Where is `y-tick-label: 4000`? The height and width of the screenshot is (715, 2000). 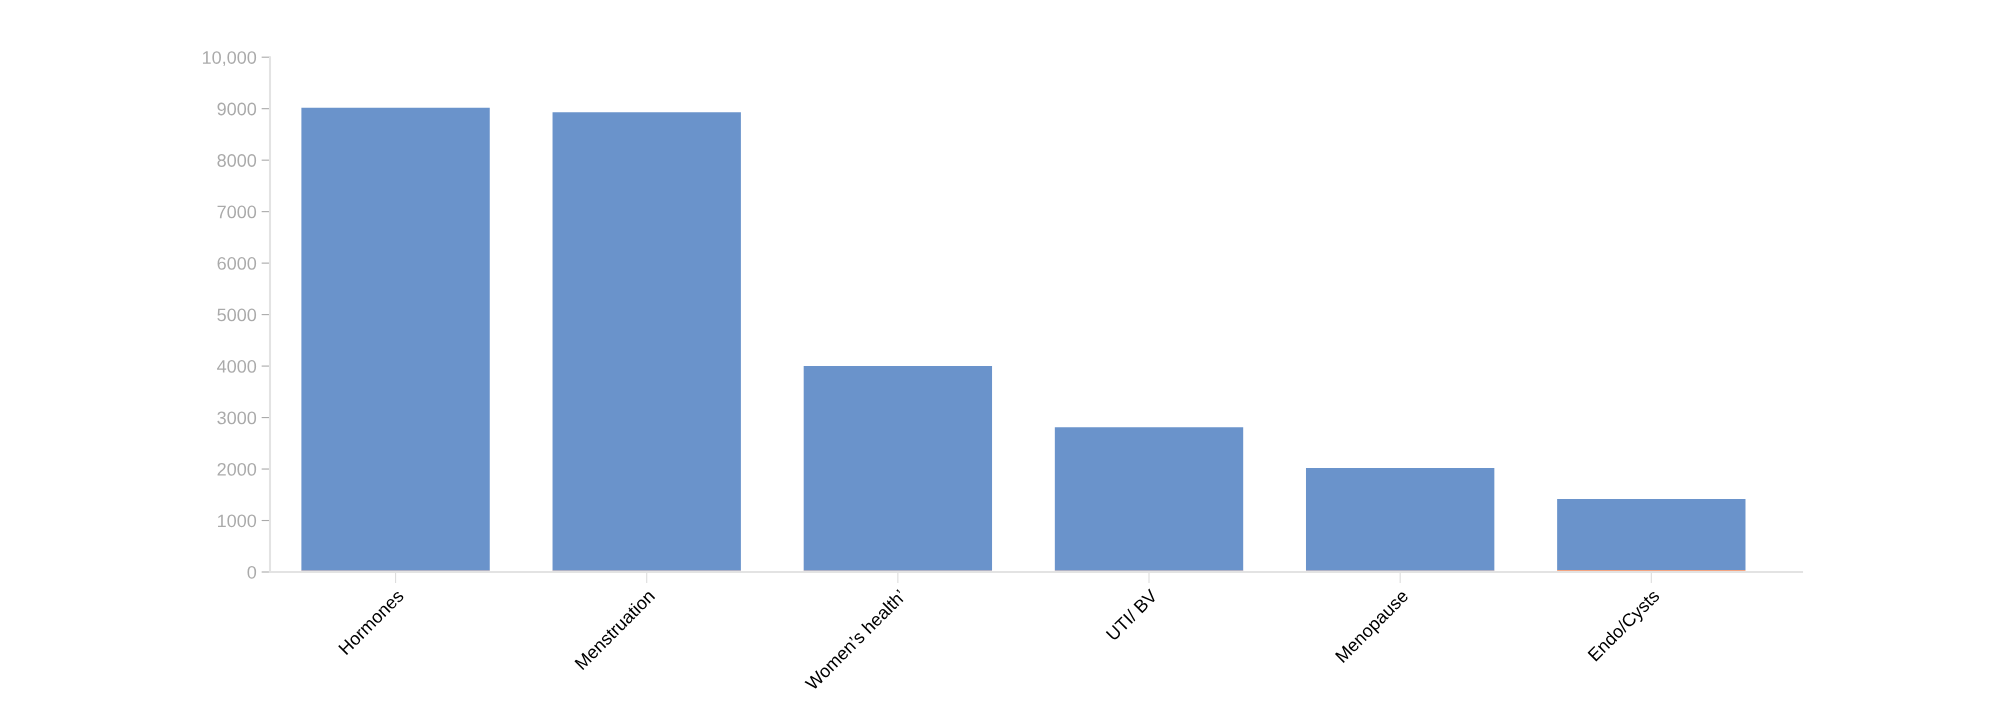
y-tick-label: 4000 is located at coordinates (237, 366).